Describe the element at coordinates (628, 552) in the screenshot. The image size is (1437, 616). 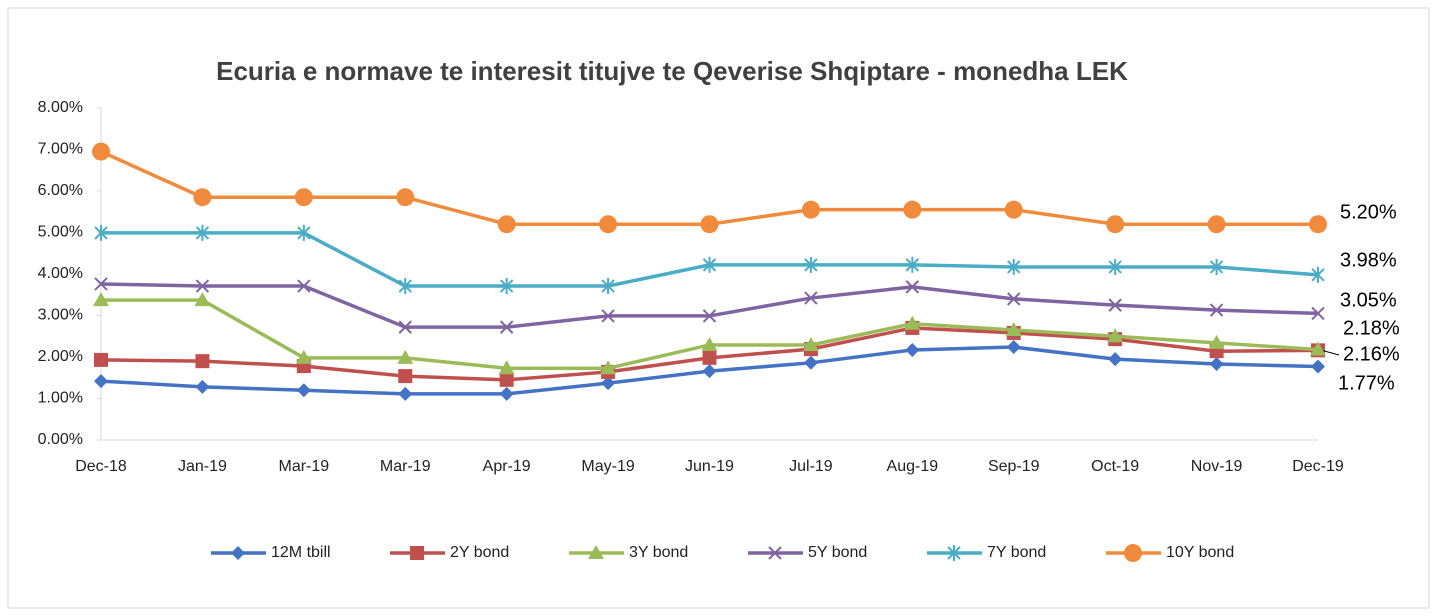
I see `legend-item: 3Y bond` at that location.